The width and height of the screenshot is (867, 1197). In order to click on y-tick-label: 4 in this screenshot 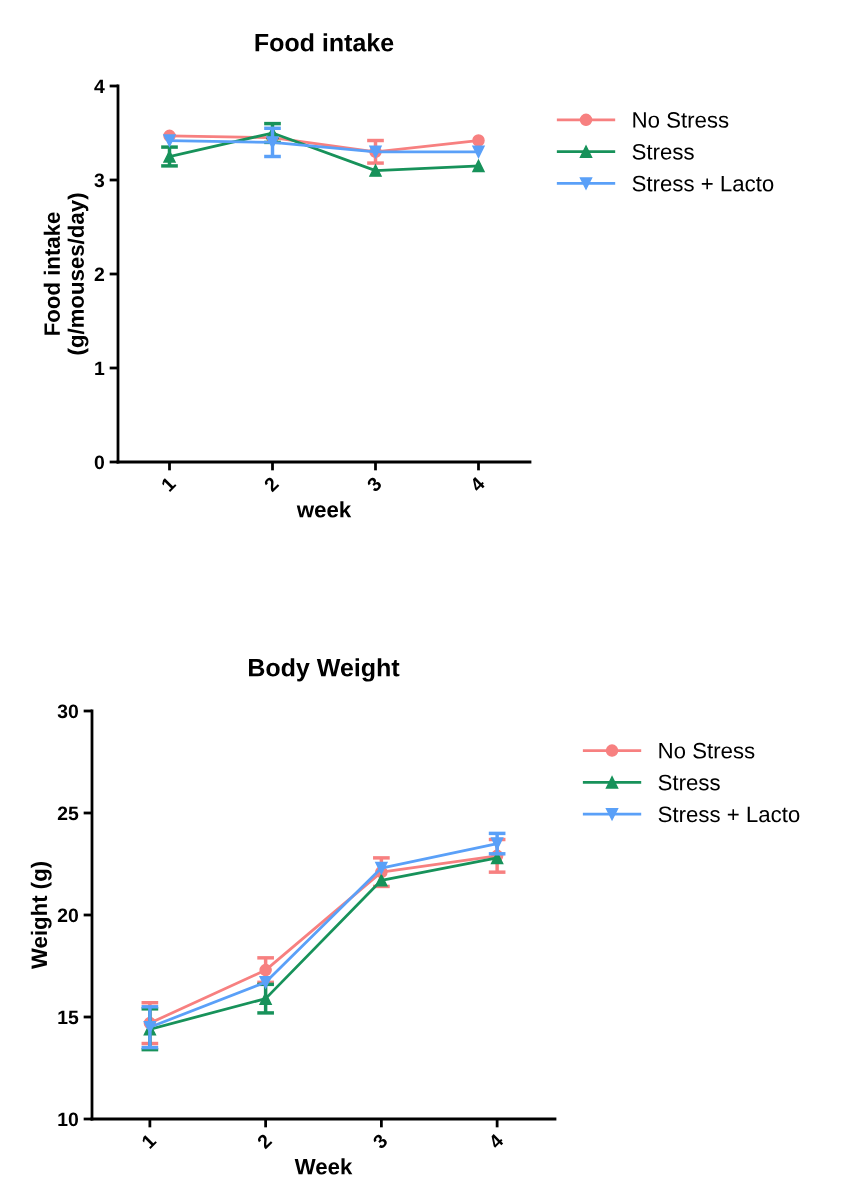, I will do `click(99, 86)`.